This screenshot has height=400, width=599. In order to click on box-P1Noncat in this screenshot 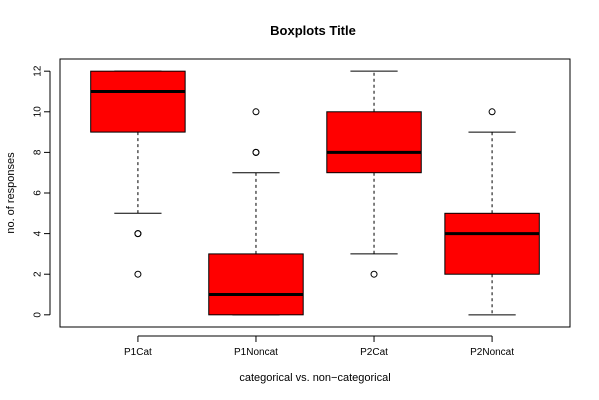, I will do `click(256, 284)`.